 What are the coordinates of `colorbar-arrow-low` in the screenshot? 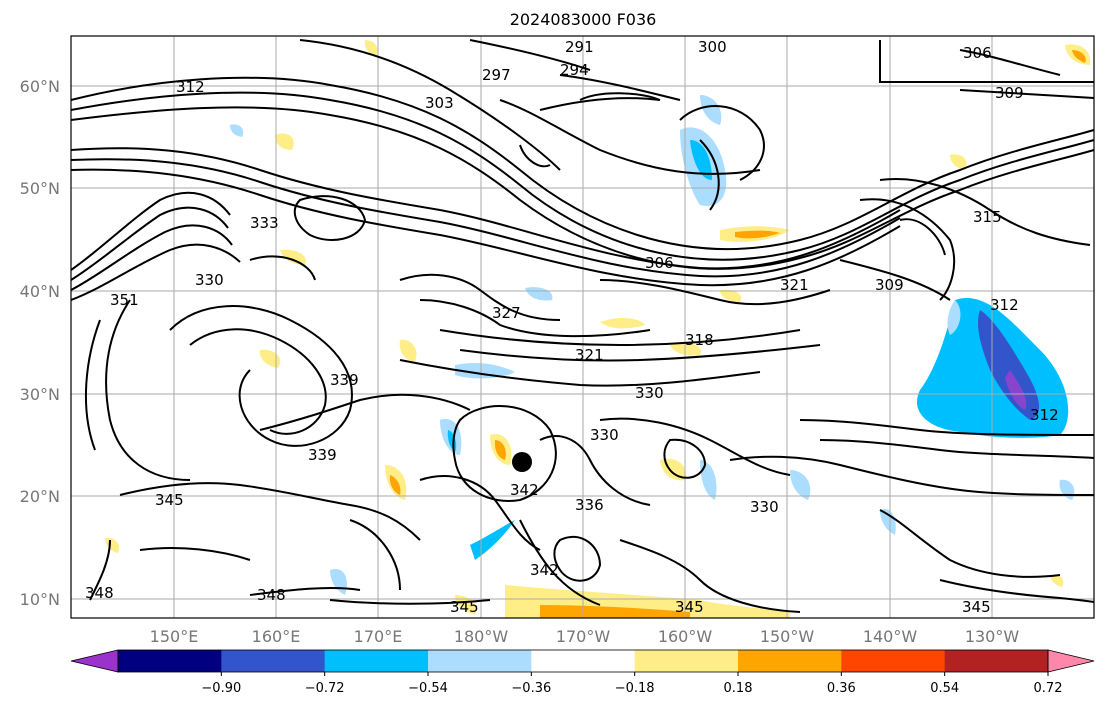 It's located at (94, 661).